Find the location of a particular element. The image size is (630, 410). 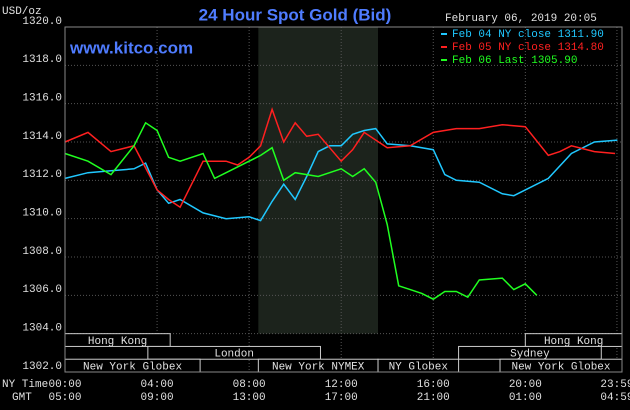

y-tick-label: 1312.0 is located at coordinates (42, 175).